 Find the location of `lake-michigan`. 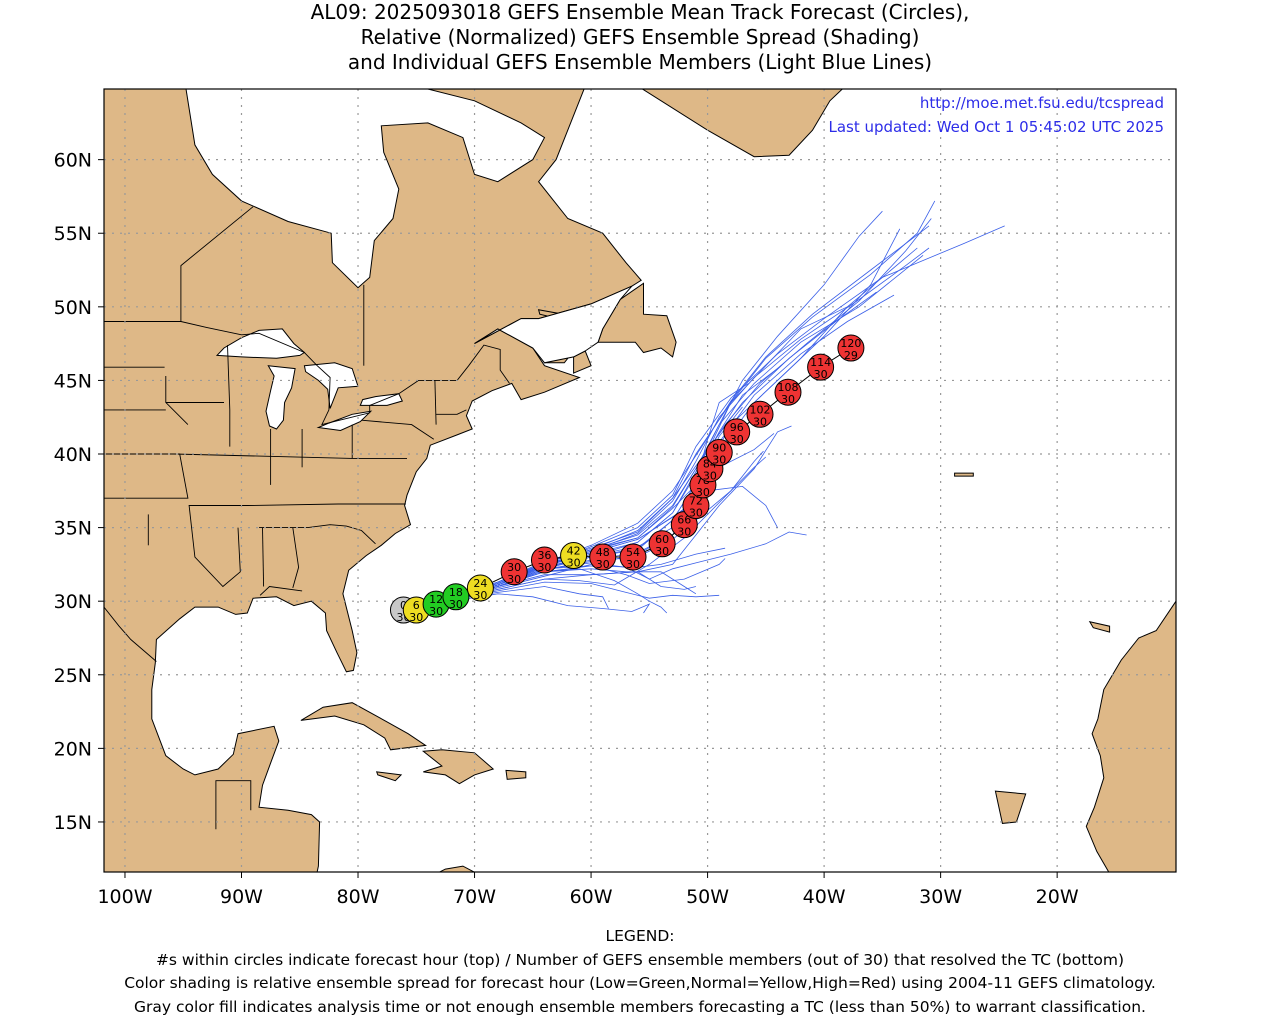

lake-michigan is located at coordinates (280, 397).